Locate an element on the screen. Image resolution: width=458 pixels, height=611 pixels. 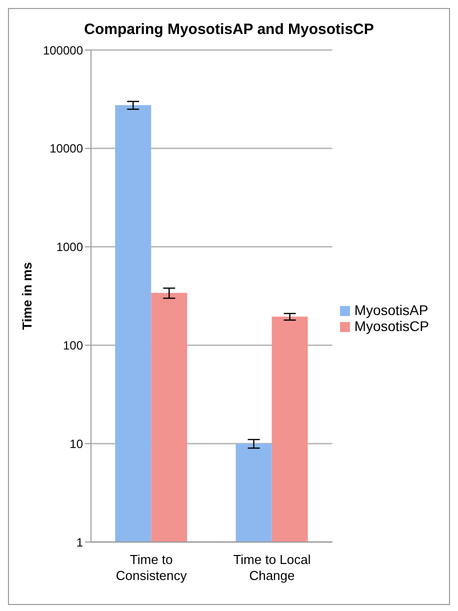
y-tick-label: 10000 is located at coordinates (67, 149).